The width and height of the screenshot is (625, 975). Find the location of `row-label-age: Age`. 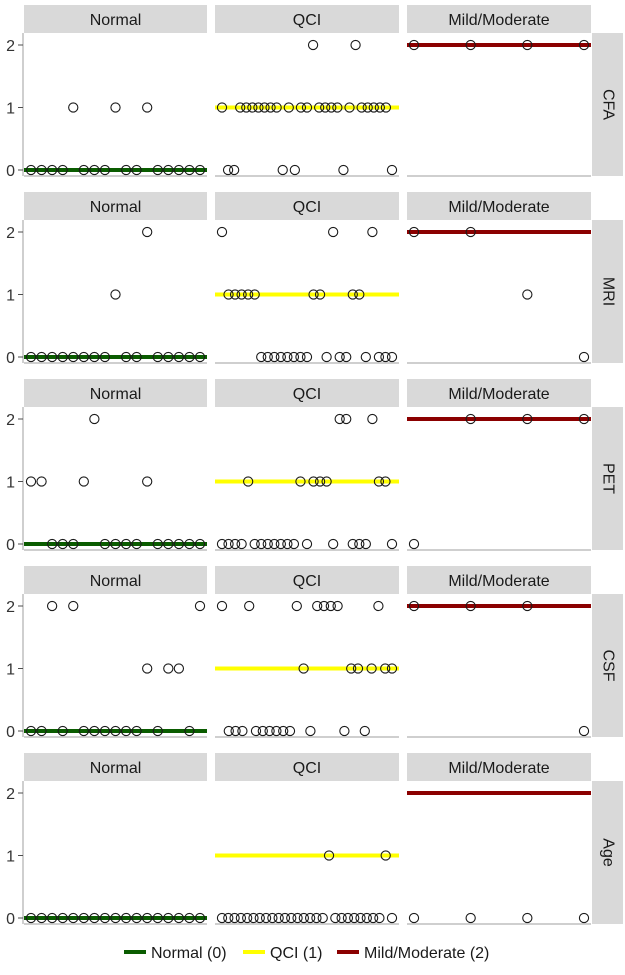

row-label-age: Age is located at coordinates (607, 852).